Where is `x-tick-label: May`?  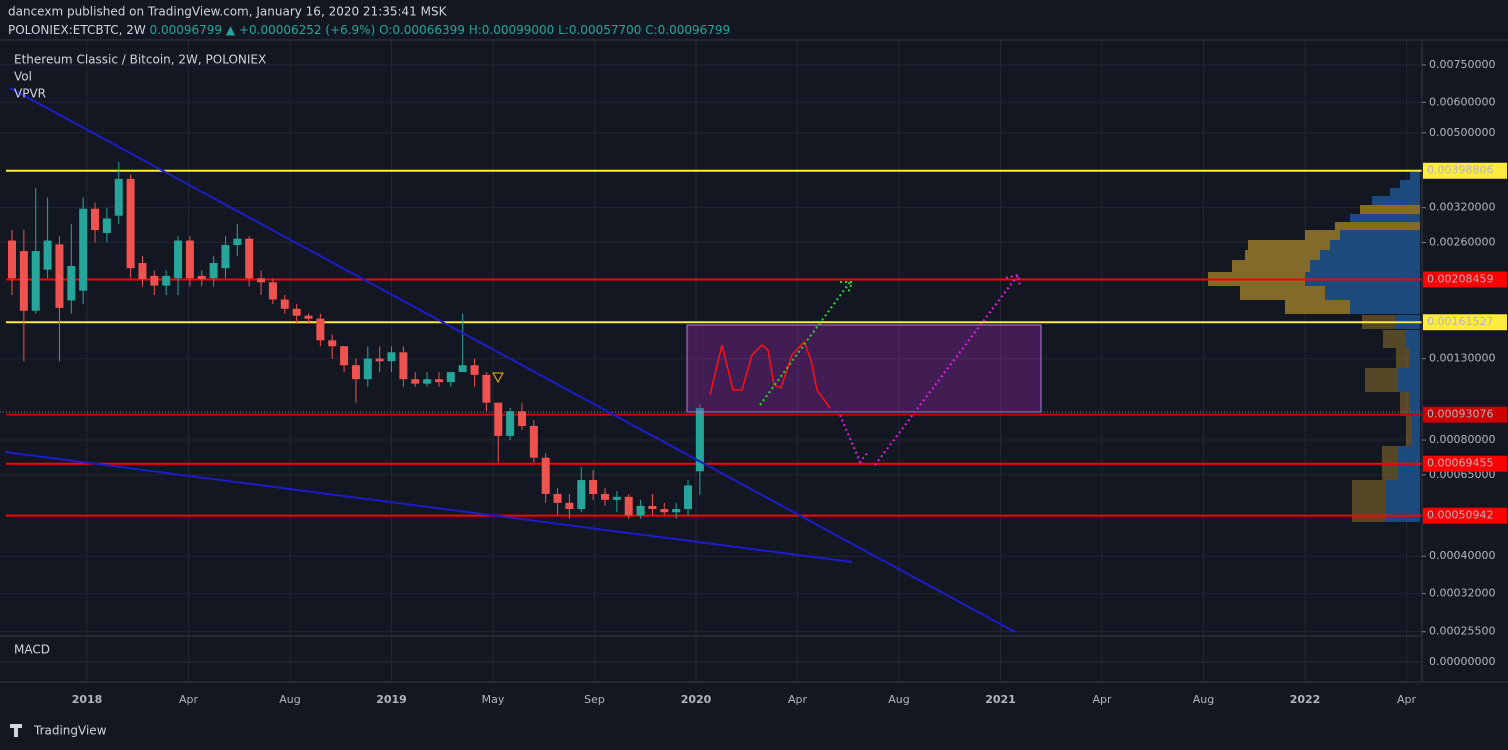 x-tick-label: May is located at coordinates (493, 699).